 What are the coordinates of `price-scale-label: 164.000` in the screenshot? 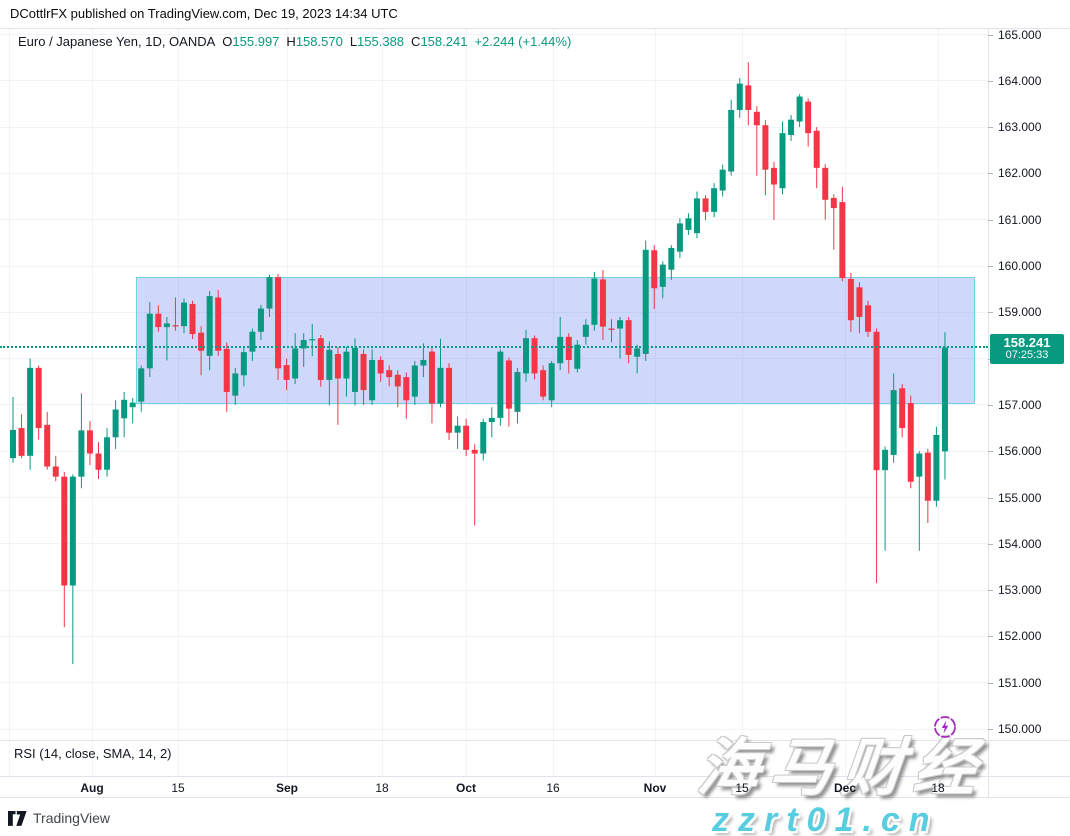 It's located at (1020, 80).